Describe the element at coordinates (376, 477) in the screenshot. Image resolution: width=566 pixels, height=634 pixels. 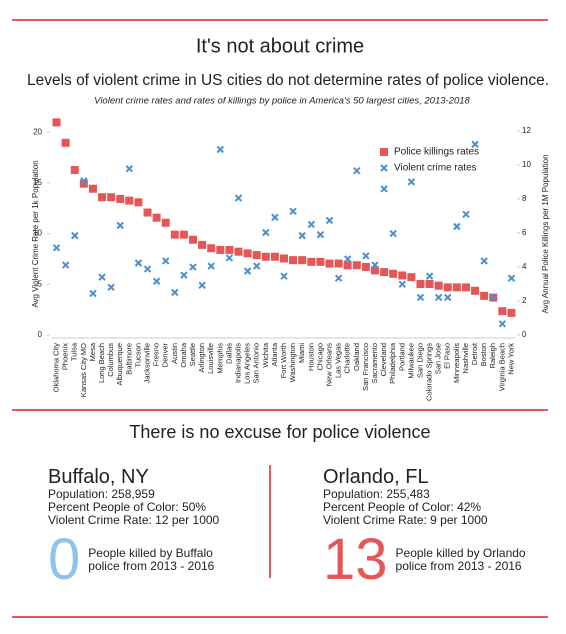
I see `city-name: Orlando, FL` at that location.